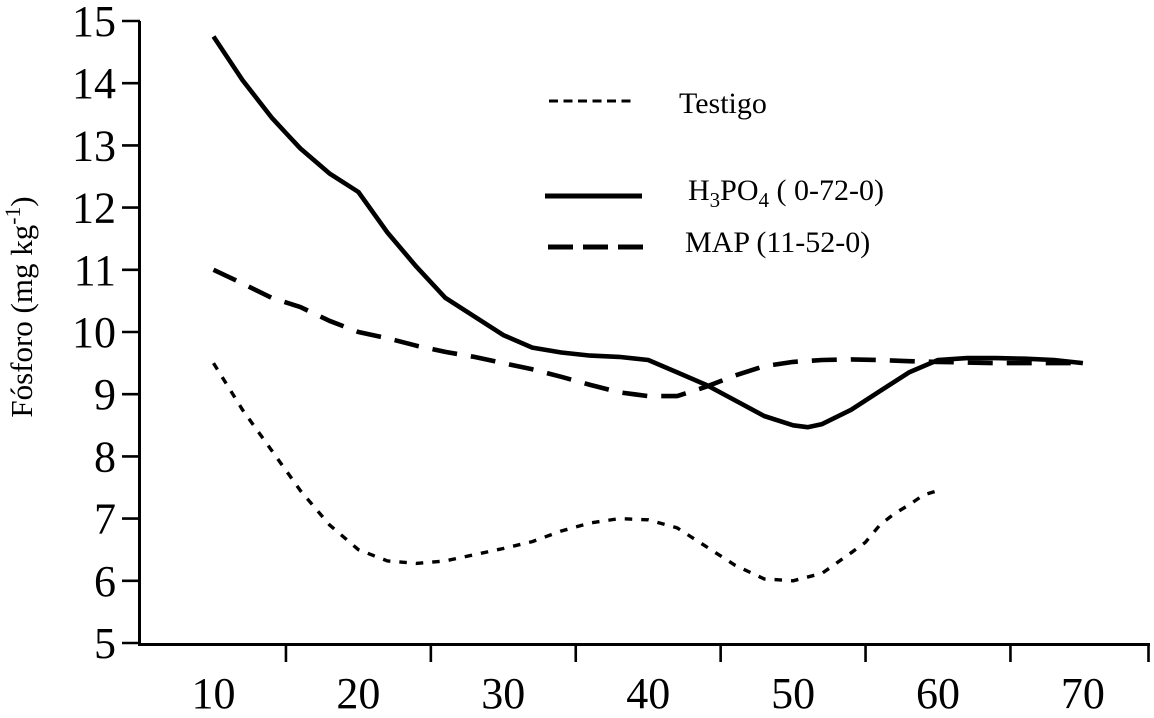  I want to click on y-tick-label: 14, so click(94, 83).